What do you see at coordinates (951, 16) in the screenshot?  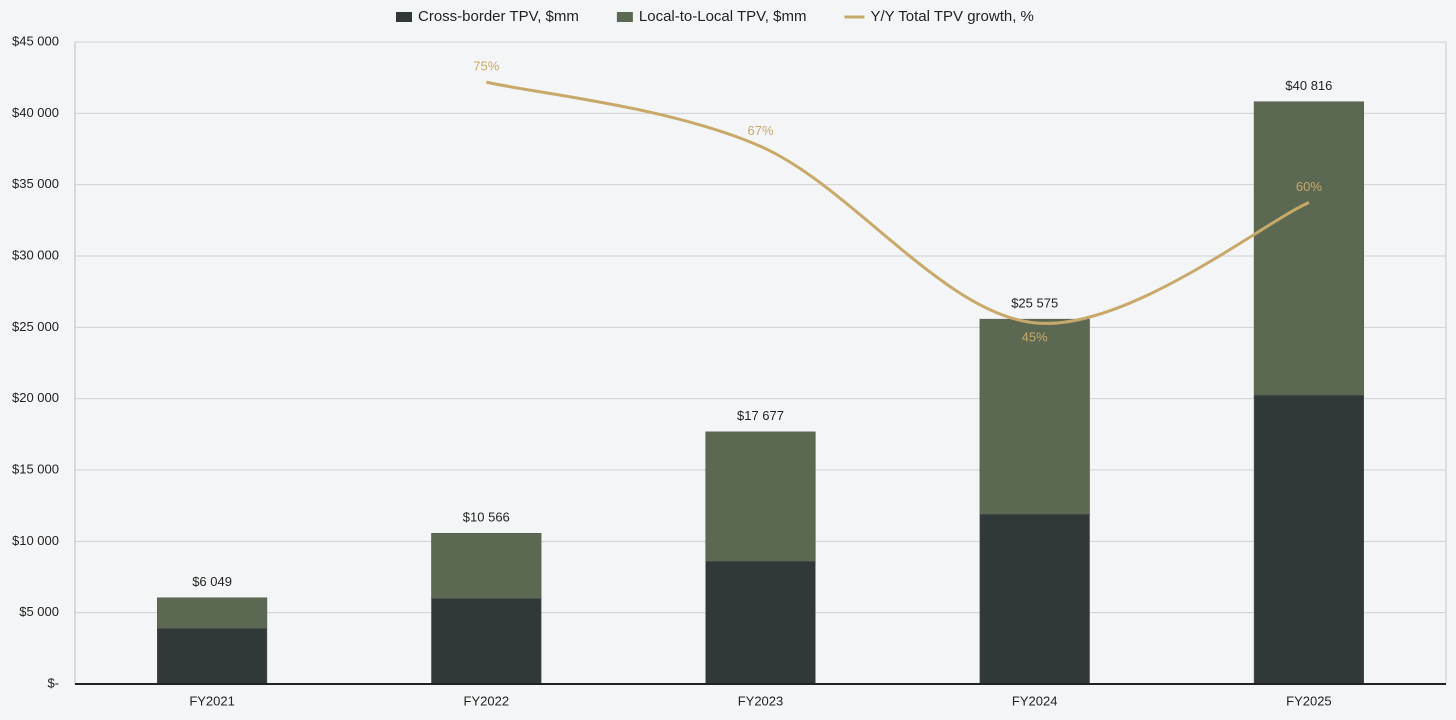 I see `legend-label: Y/Y Total TPV growth, %` at bounding box center [951, 16].